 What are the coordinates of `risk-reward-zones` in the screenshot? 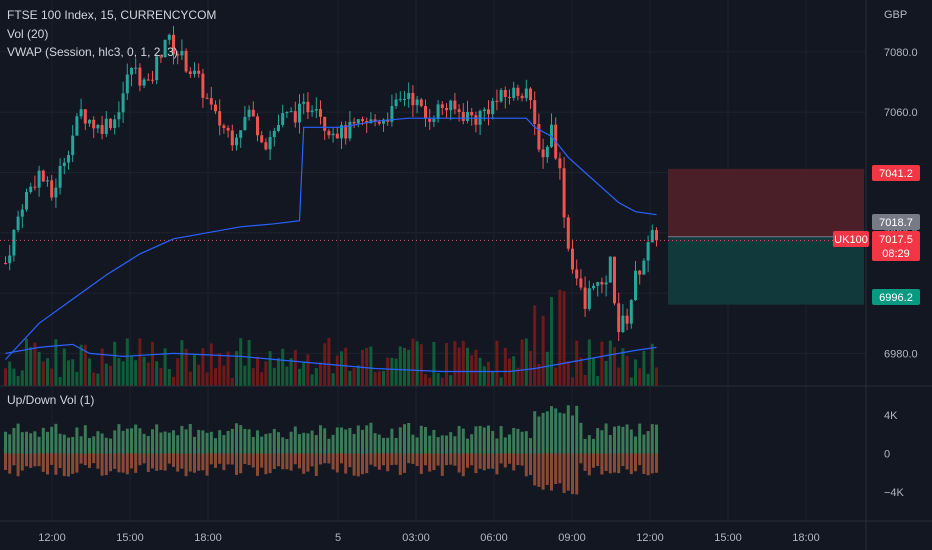 It's located at (766, 236).